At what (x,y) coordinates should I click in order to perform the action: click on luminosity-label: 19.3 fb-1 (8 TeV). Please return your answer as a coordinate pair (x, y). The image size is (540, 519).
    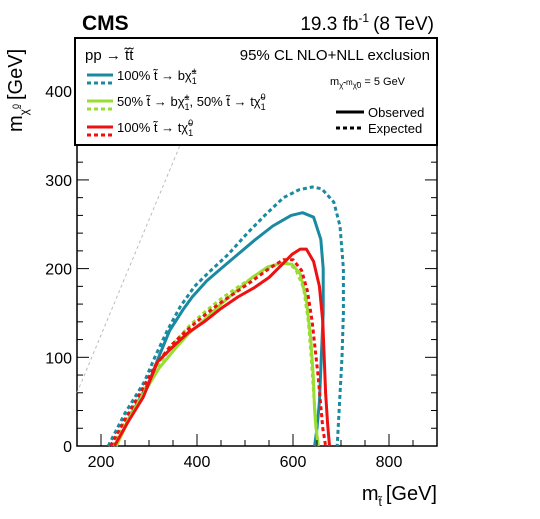
    Looking at the image, I should click on (367, 23).